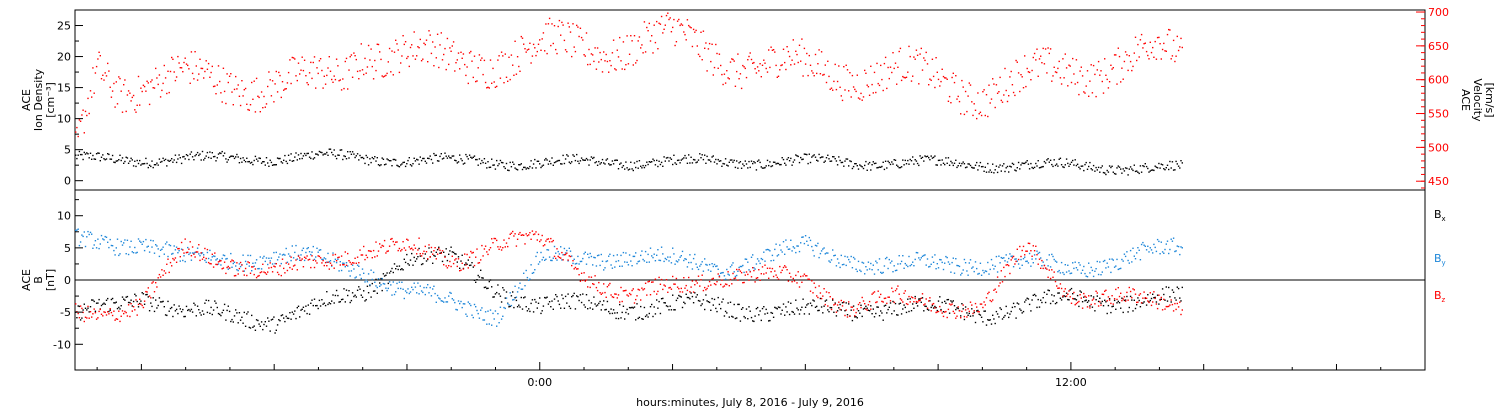  What do you see at coordinates (1440, 259) in the screenshot?
I see `legend-by: By` at bounding box center [1440, 259].